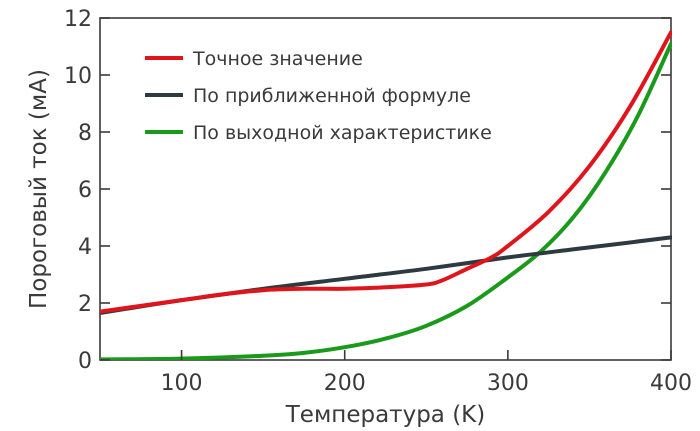 This screenshot has height=431, width=700. Describe the element at coordinates (85, 133) in the screenshot. I see `y-tick-label: 8` at that location.